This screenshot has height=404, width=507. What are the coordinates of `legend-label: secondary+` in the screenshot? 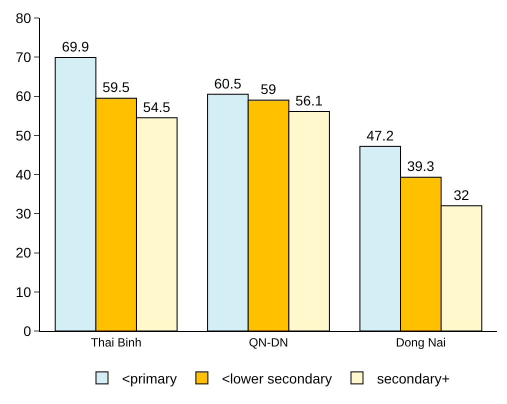 It's located at (413, 378).